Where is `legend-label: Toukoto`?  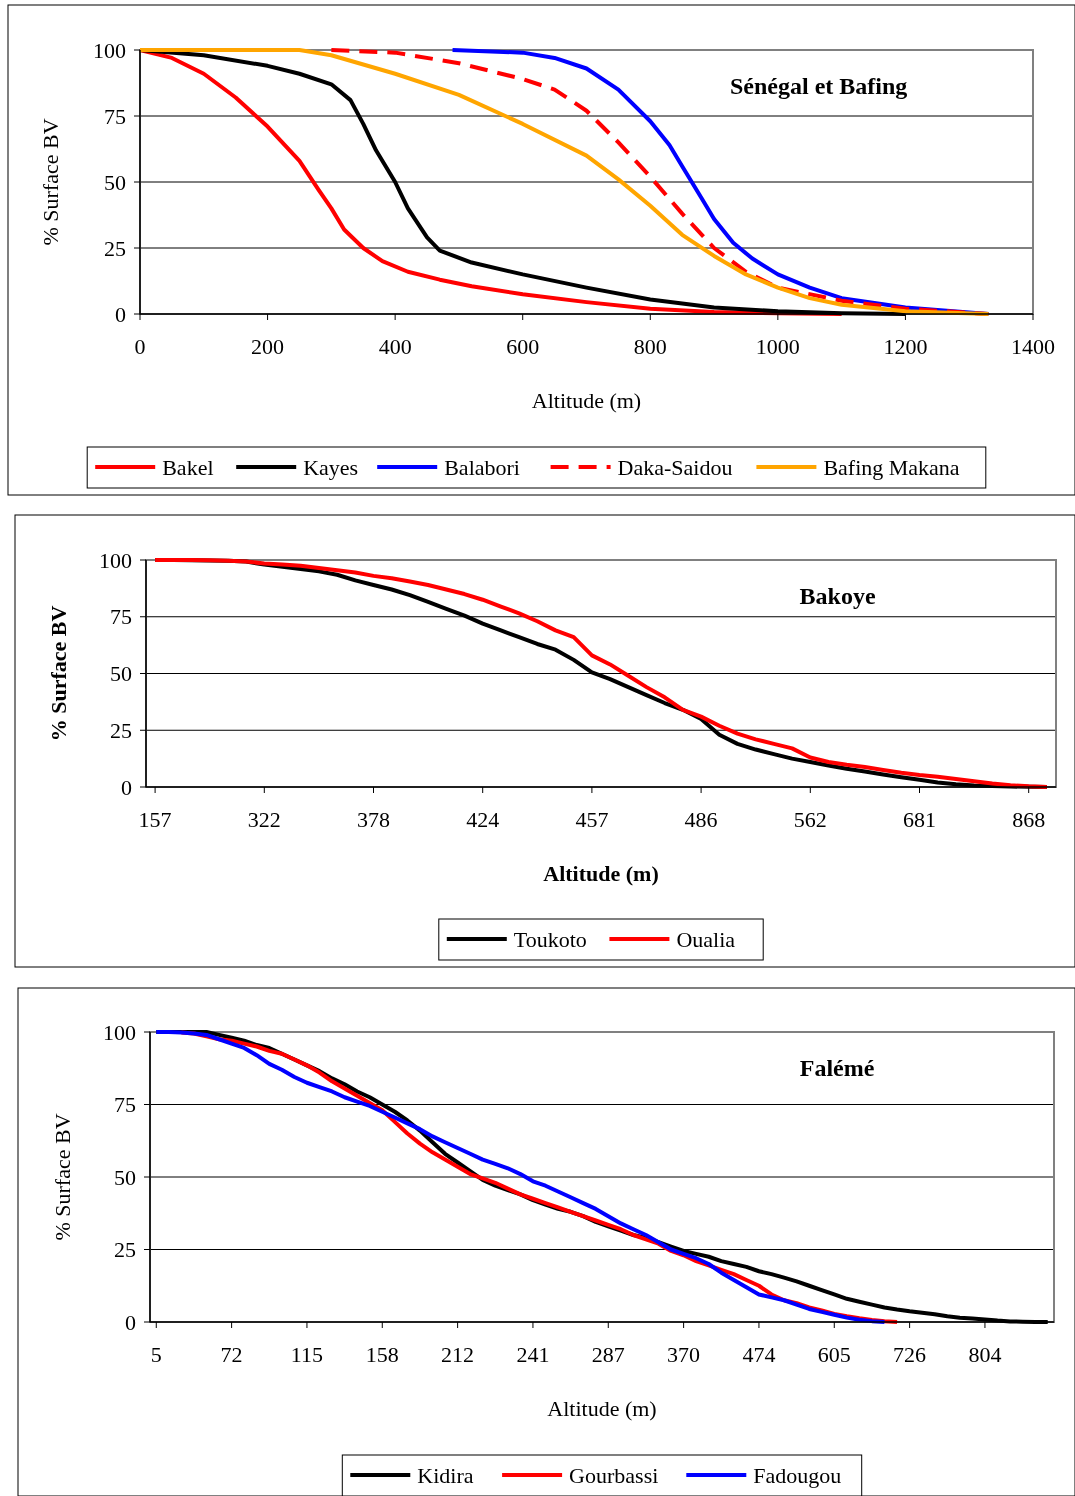 legend-label: Toukoto is located at coordinates (550, 939).